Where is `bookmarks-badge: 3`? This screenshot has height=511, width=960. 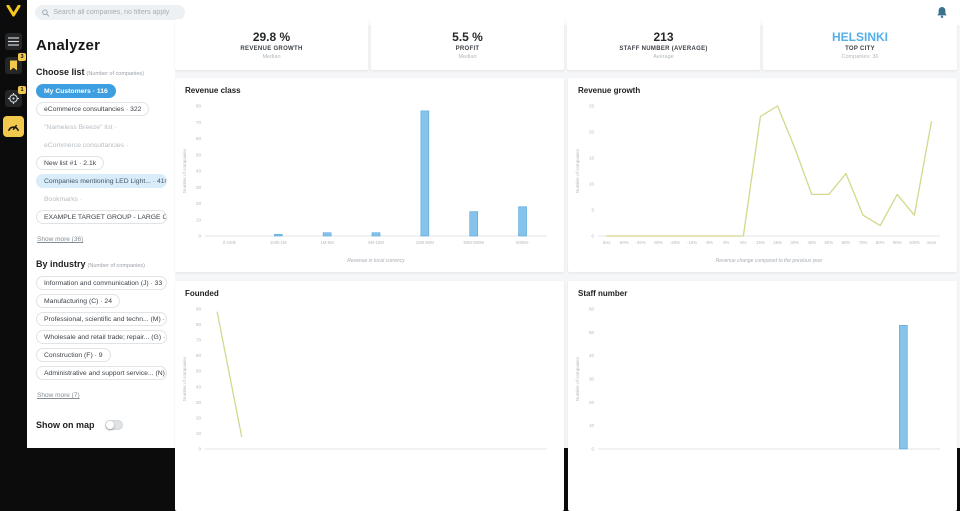
bookmarks-badge: 3 is located at coordinates (22, 57).